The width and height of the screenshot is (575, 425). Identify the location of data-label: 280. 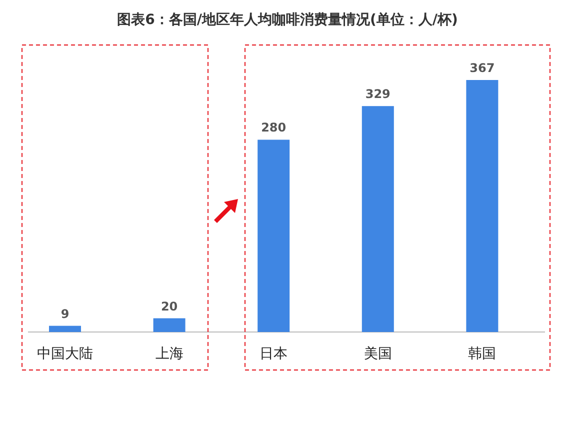
(273, 127).